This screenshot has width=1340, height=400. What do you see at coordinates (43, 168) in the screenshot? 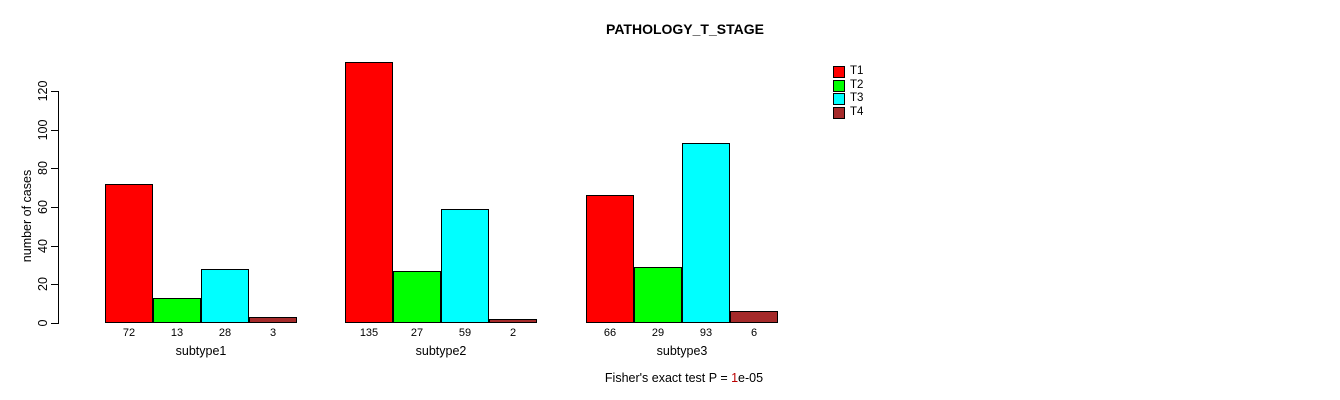
I see `y-tick-label: 80` at bounding box center [43, 168].